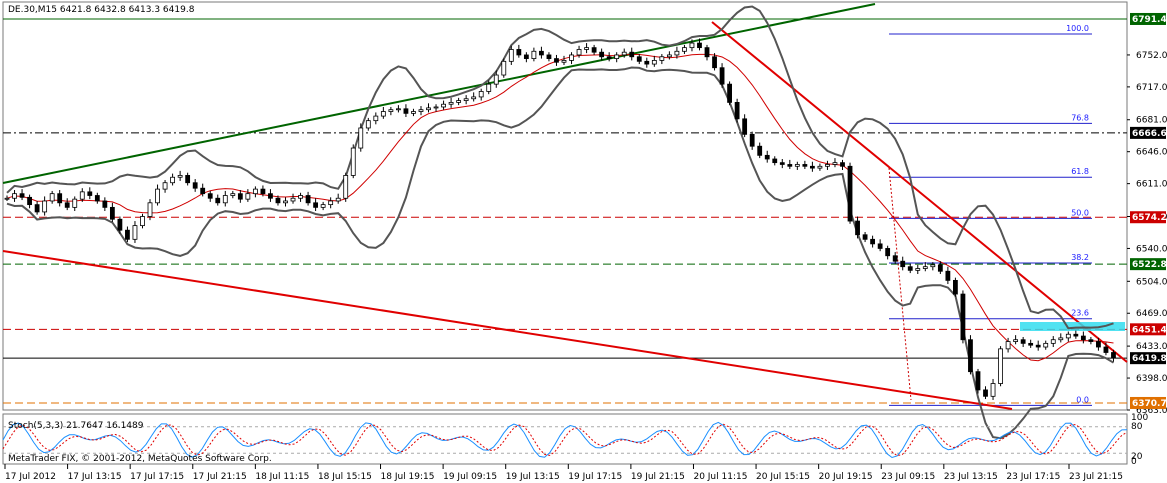 This screenshot has width=1167, height=483. I want to click on x-tick-label-16: 23 Jul 17:15, so click(1033, 477).